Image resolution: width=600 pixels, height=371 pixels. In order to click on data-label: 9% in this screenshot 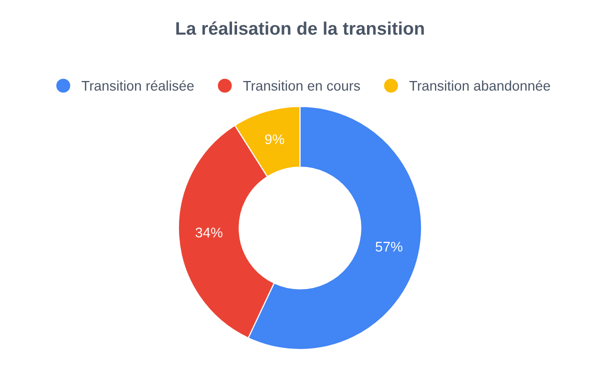, I will do `click(274, 139)`.